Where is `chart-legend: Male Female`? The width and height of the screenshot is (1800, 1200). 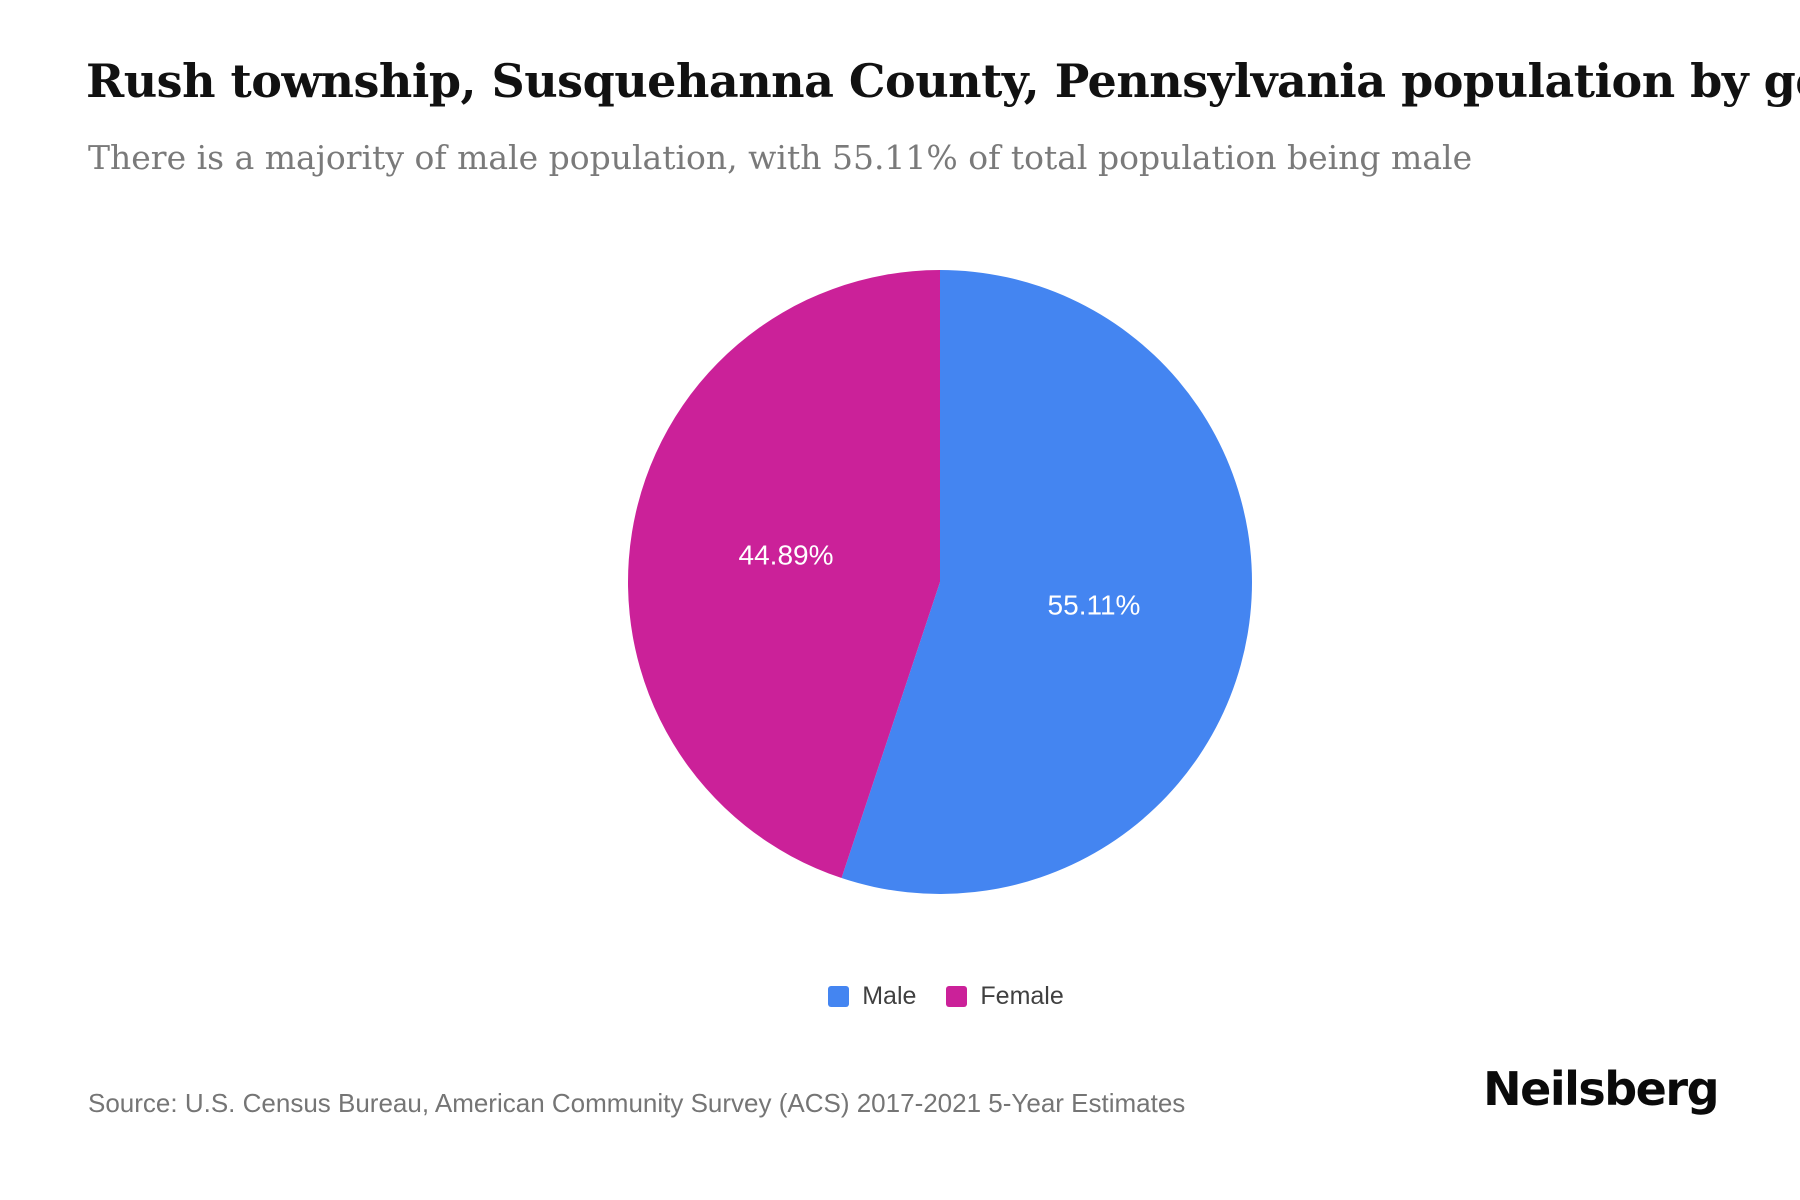
chart-legend: Male Female is located at coordinates (923, 996).